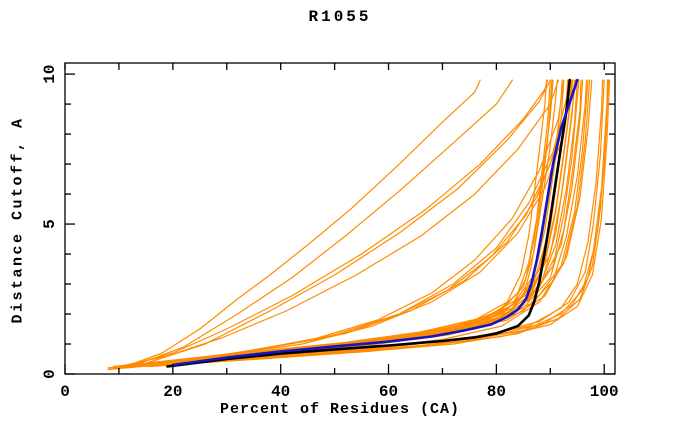 The image size is (680, 440). Describe the element at coordinates (340, 17) in the screenshot. I see `chart-title: R1055` at that location.